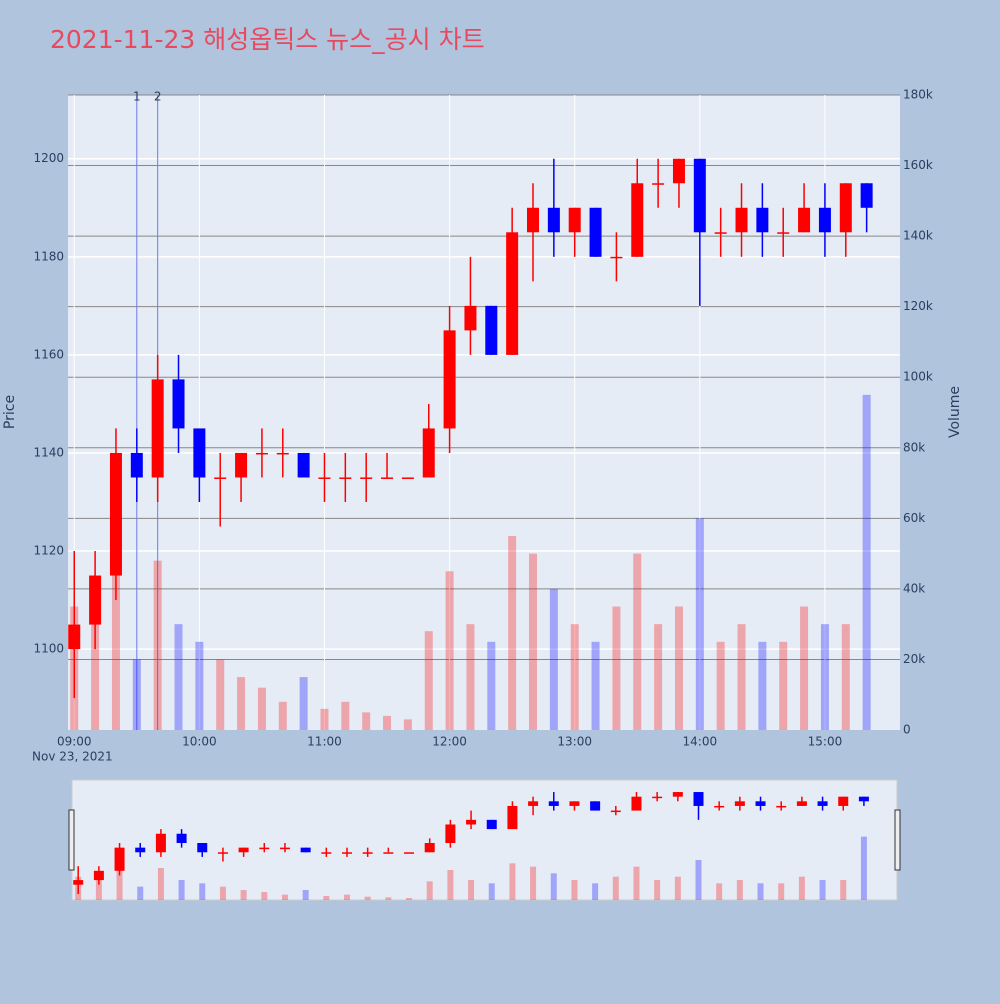 The image size is (1000, 1004). I want to click on x-tick-label: 09:00, so click(74, 742).